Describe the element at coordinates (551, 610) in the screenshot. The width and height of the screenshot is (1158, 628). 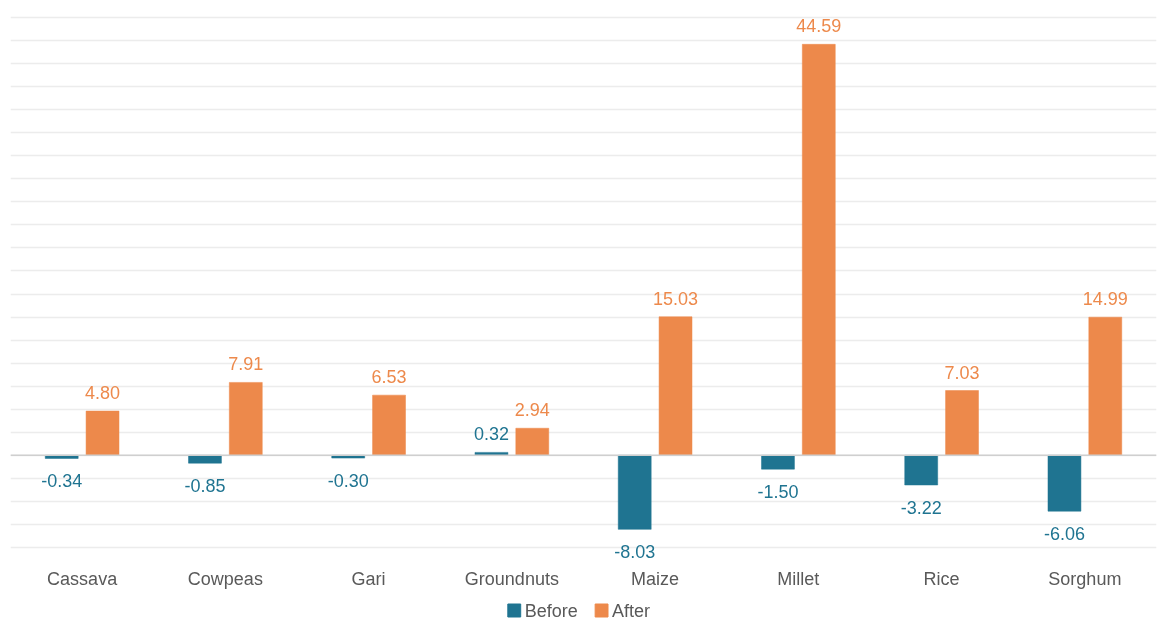
I see `legend-label: Before` at that location.